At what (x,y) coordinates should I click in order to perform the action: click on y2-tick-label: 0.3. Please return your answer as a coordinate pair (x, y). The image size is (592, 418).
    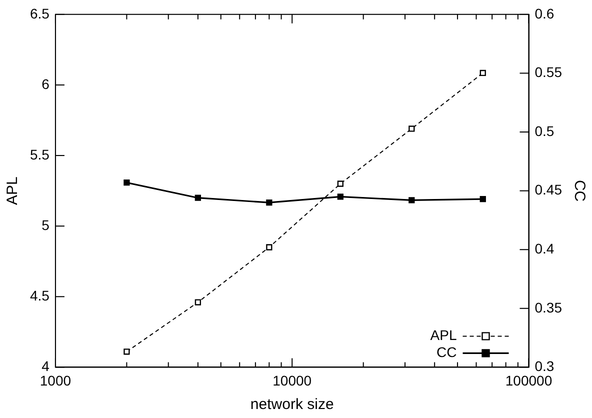
    Looking at the image, I should click on (544, 366).